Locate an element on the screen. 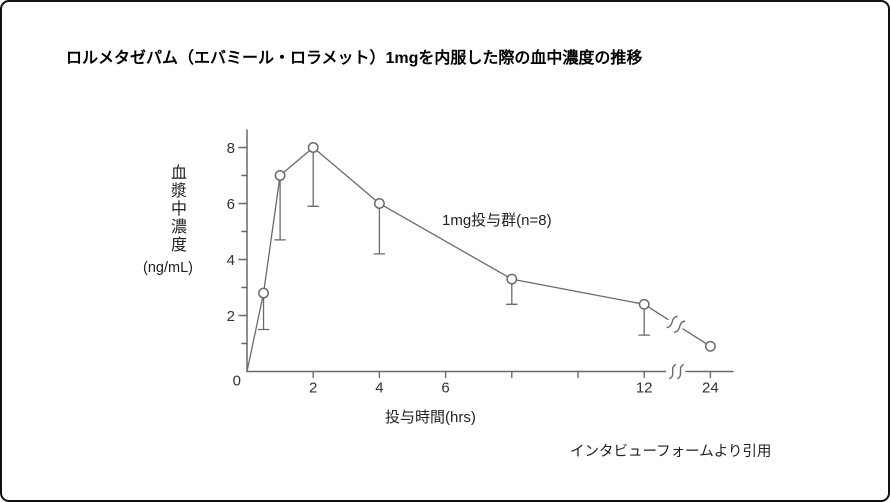 This screenshot has height=502, width=890. svg-text: 24 is located at coordinates (710, 388).